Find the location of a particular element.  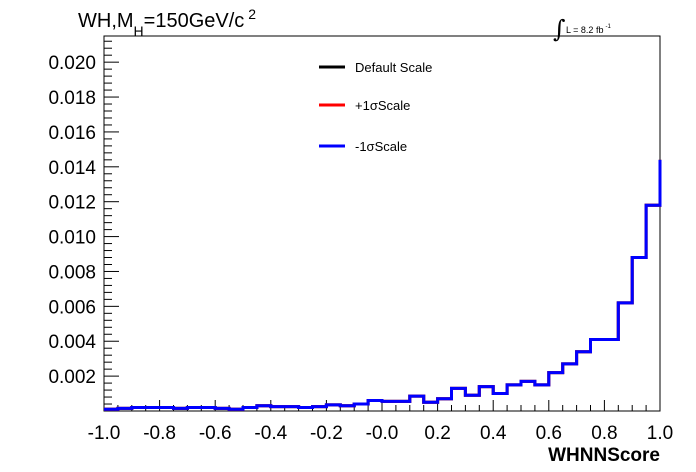

chart-title: WH,MH=150GeV/c 2 is located at coordinates (167, 22).